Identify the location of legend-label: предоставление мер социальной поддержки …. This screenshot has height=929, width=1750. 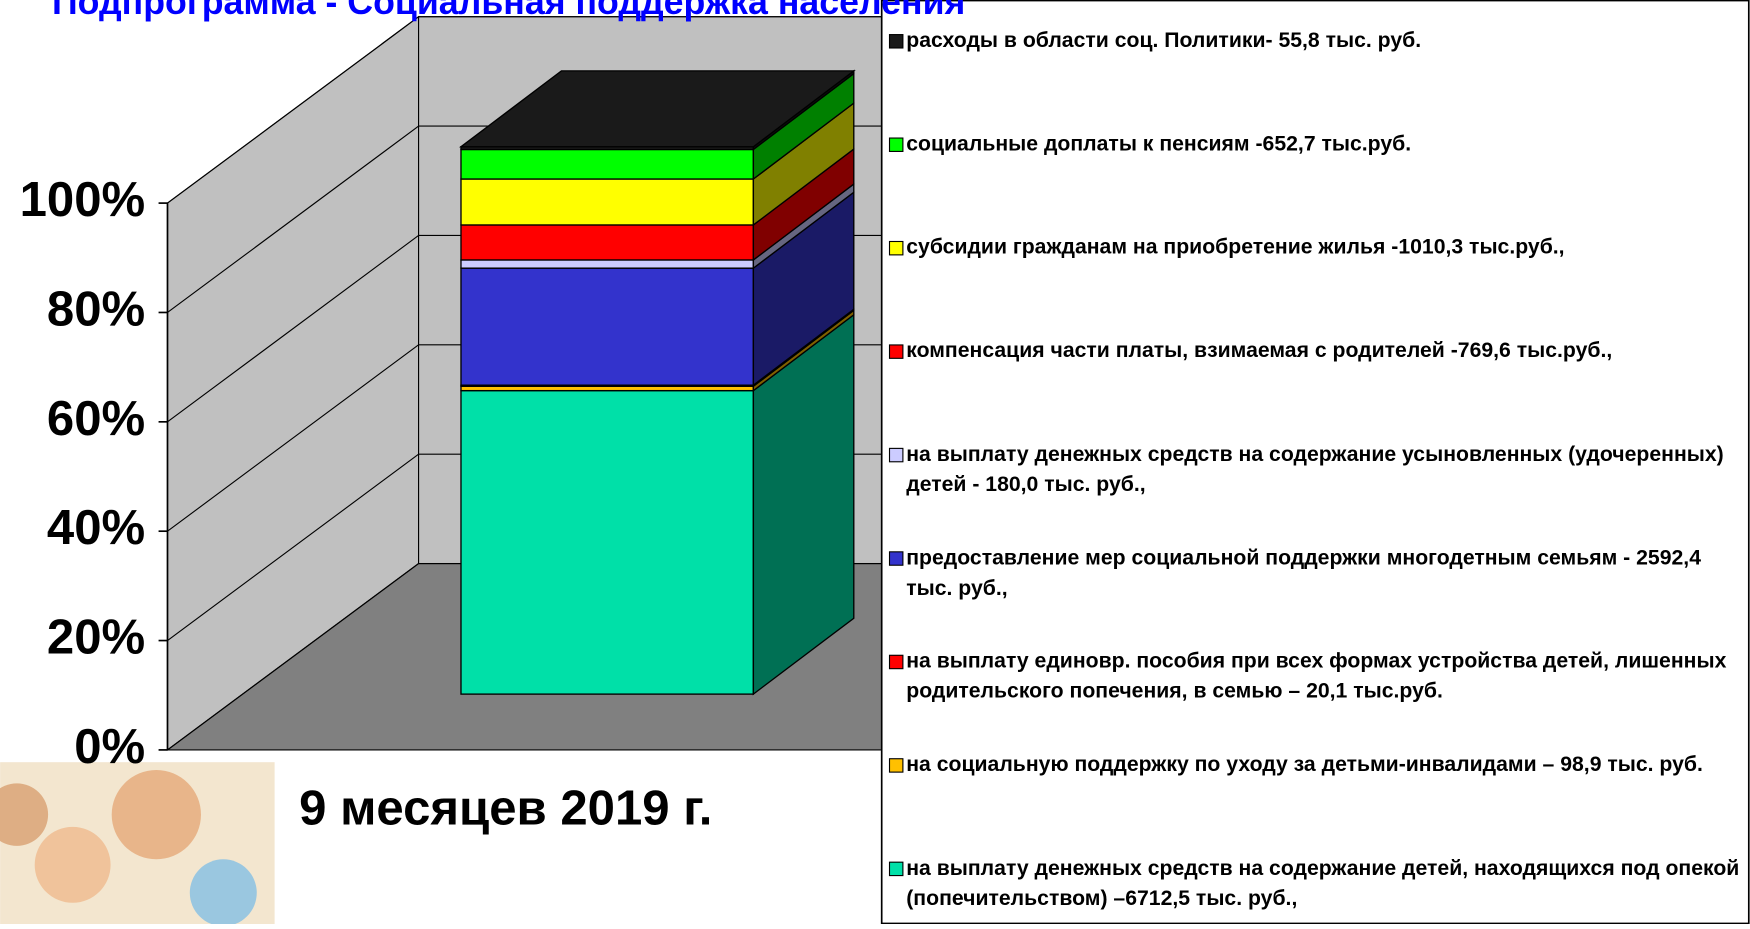
(1303, 573).